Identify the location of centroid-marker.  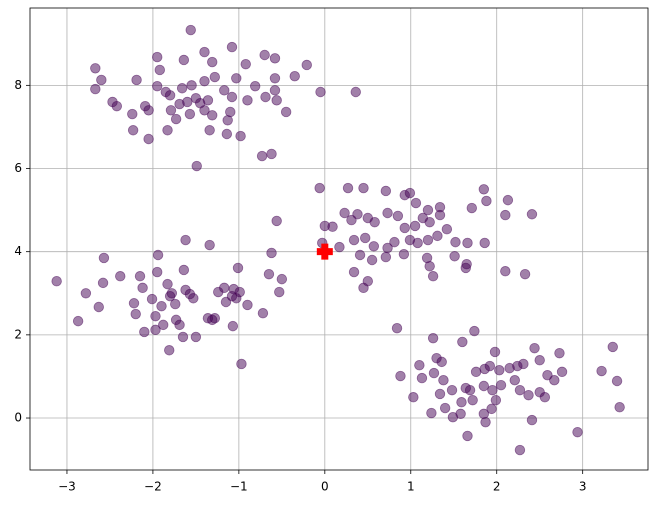
(324, 251).